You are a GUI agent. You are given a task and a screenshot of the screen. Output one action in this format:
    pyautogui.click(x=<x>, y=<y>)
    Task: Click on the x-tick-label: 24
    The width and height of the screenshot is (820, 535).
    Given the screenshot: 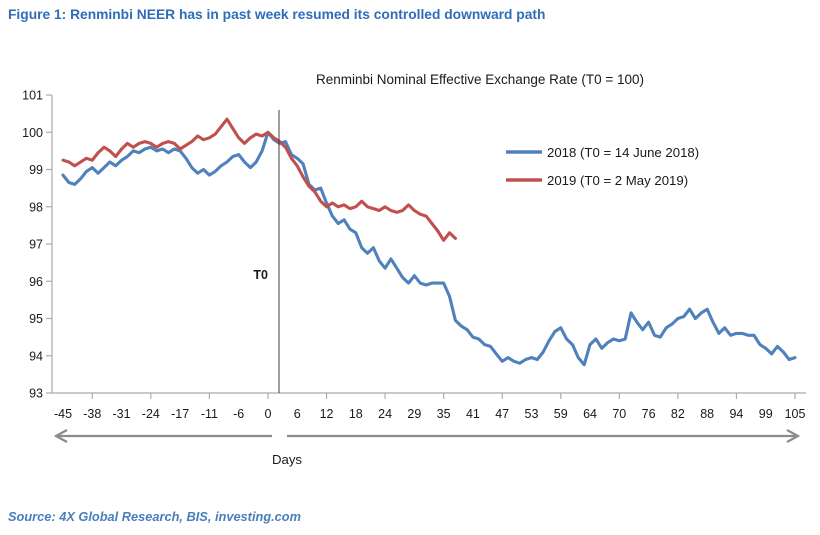 What is the action you would take?
    pyautogui.click(x=385, y=414)
    